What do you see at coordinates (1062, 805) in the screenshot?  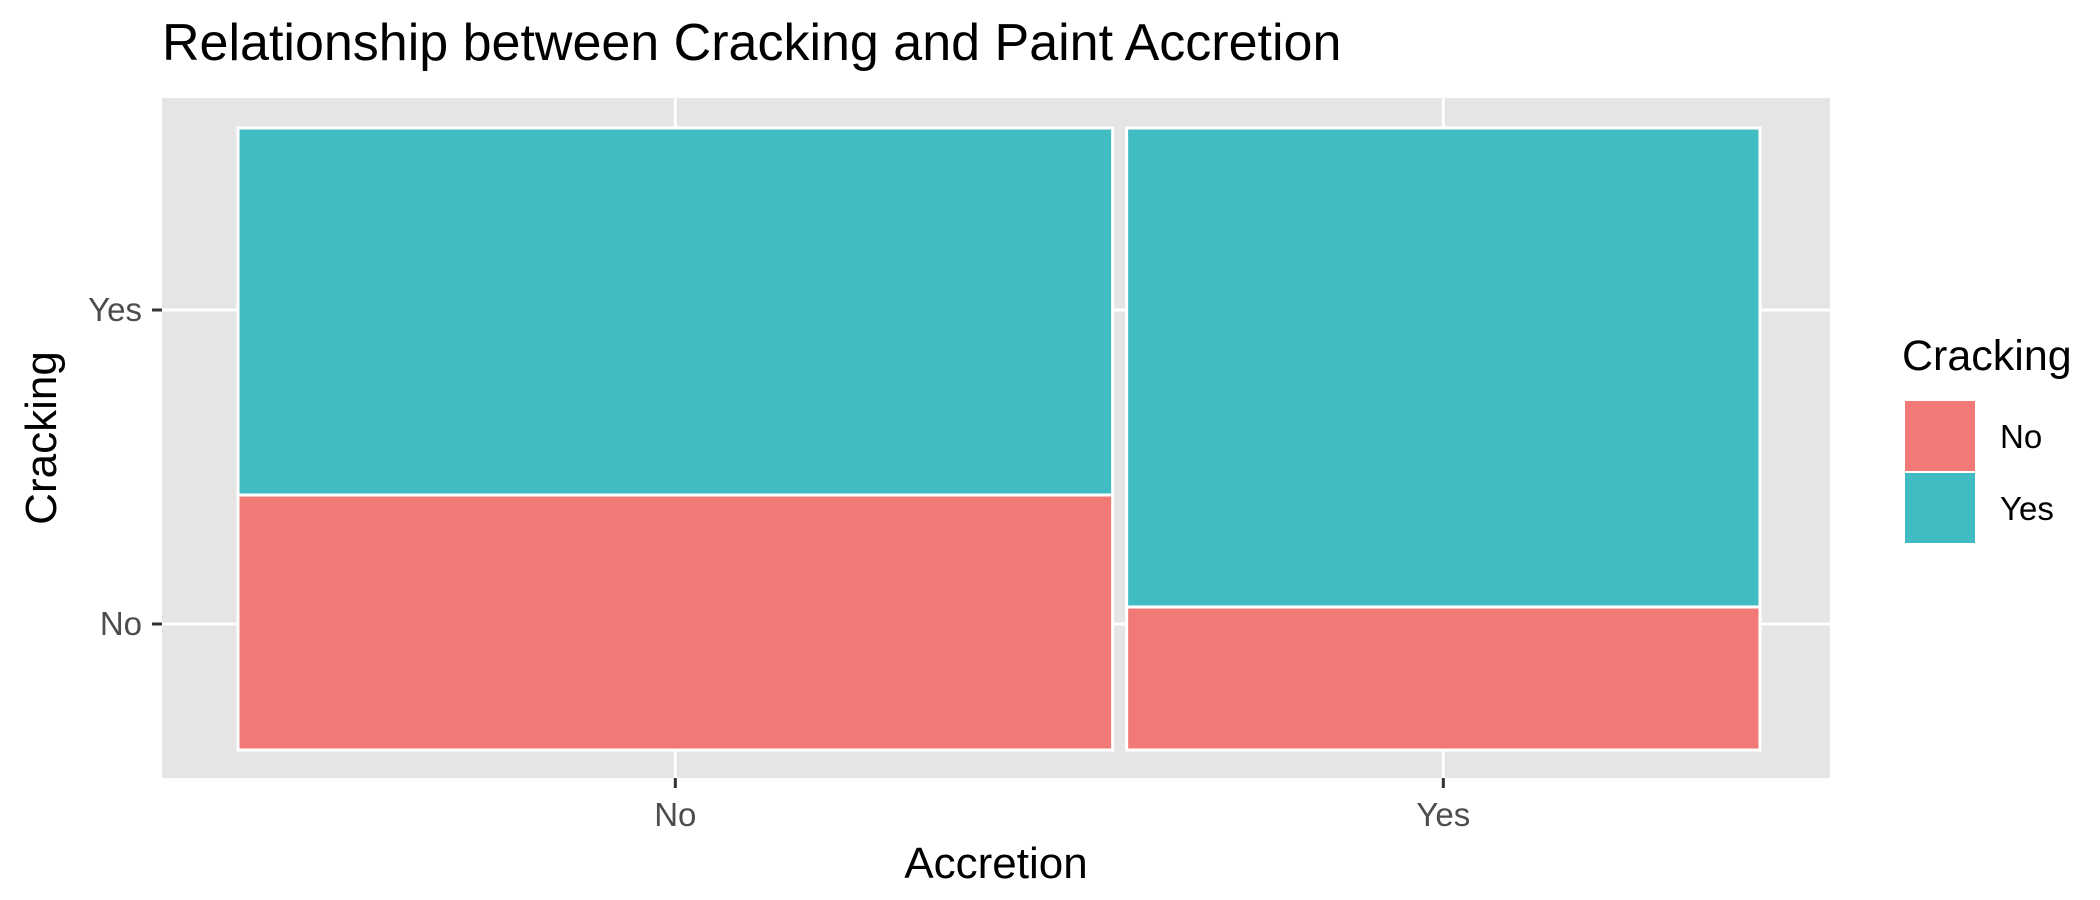 I see `x-axis-ticks: No Yes` at bounding box center [1062, 805].